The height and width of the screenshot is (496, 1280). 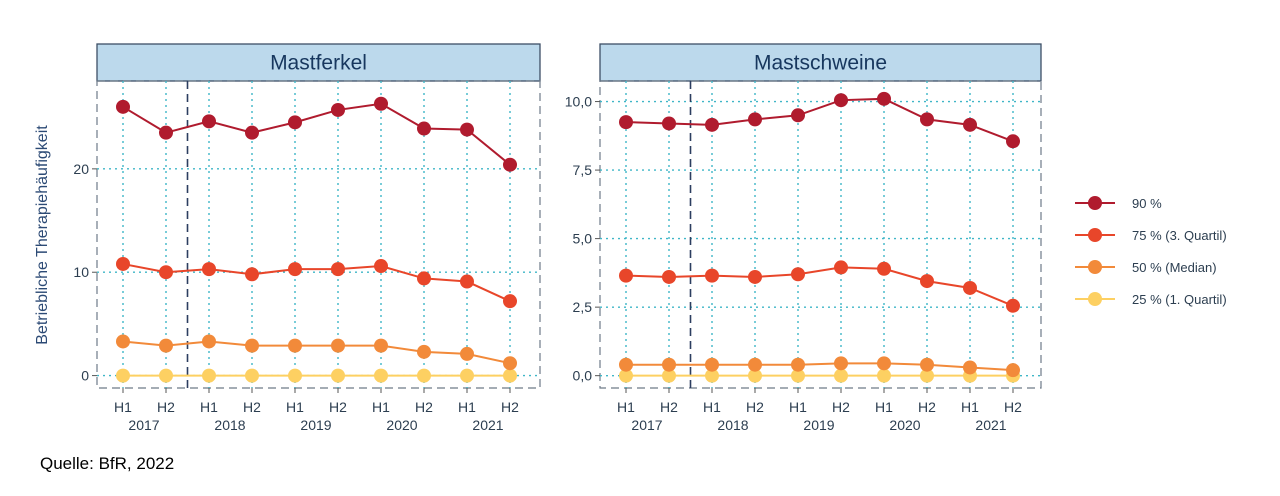 What do you see at coordinates (315, 425) in the screenshot?
I see `xtick-year-label: 2019` at bounding box center [315, 425].